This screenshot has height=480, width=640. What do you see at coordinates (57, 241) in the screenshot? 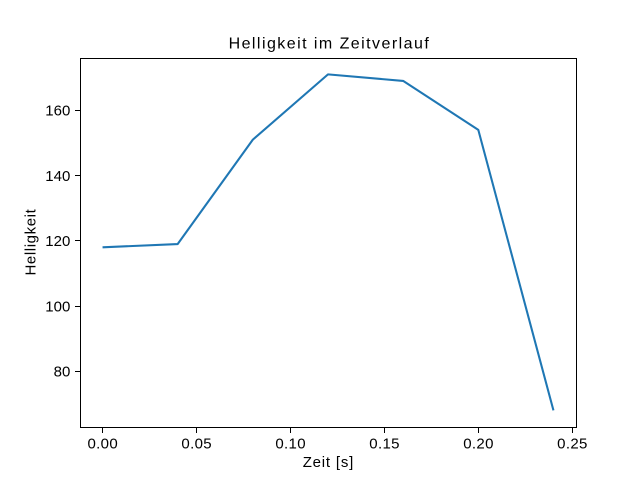
I see `svg-text: 120` at bounding box center [57, 241].